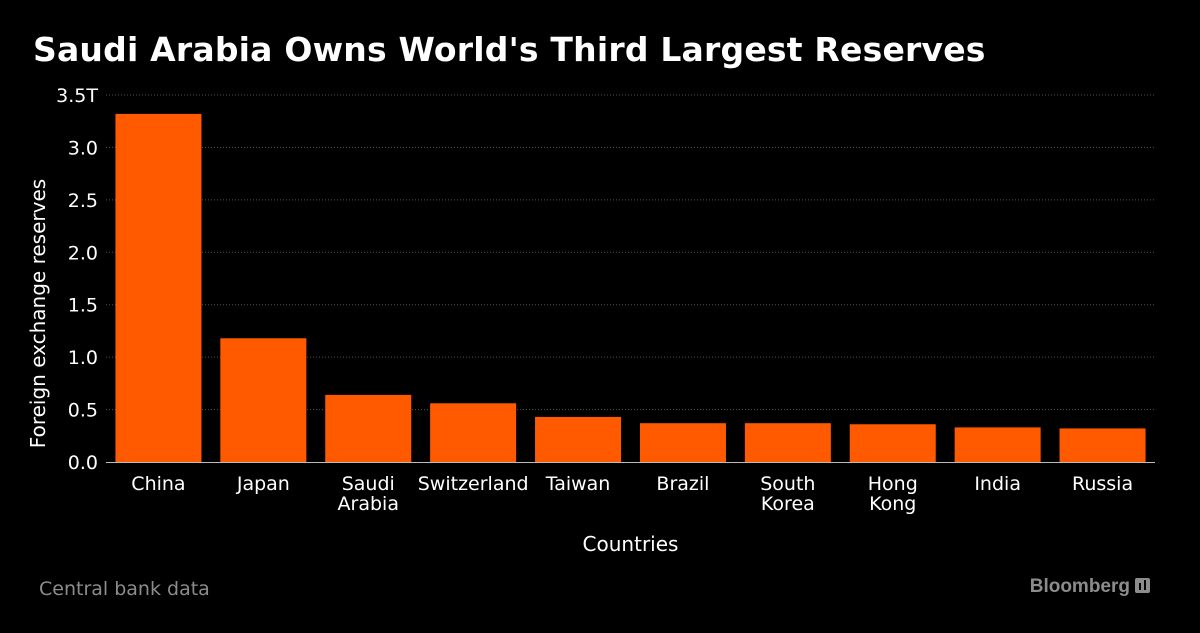 This screenshot has height=633, width=1200. Describe the element at coordinates (83, 411) in the screenshot. I see `y-tick-label: 0.5` at that location.